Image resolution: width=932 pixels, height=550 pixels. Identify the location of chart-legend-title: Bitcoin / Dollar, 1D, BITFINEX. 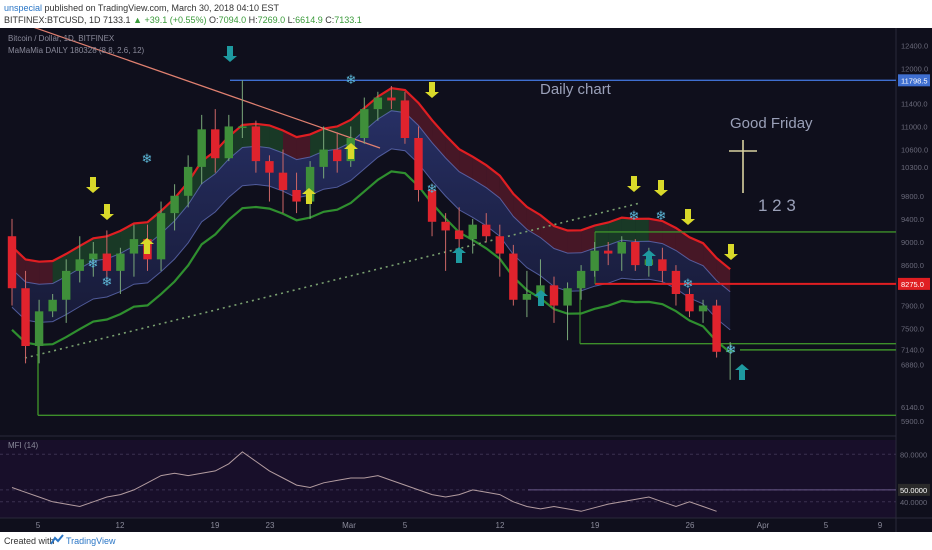
(61, 38).